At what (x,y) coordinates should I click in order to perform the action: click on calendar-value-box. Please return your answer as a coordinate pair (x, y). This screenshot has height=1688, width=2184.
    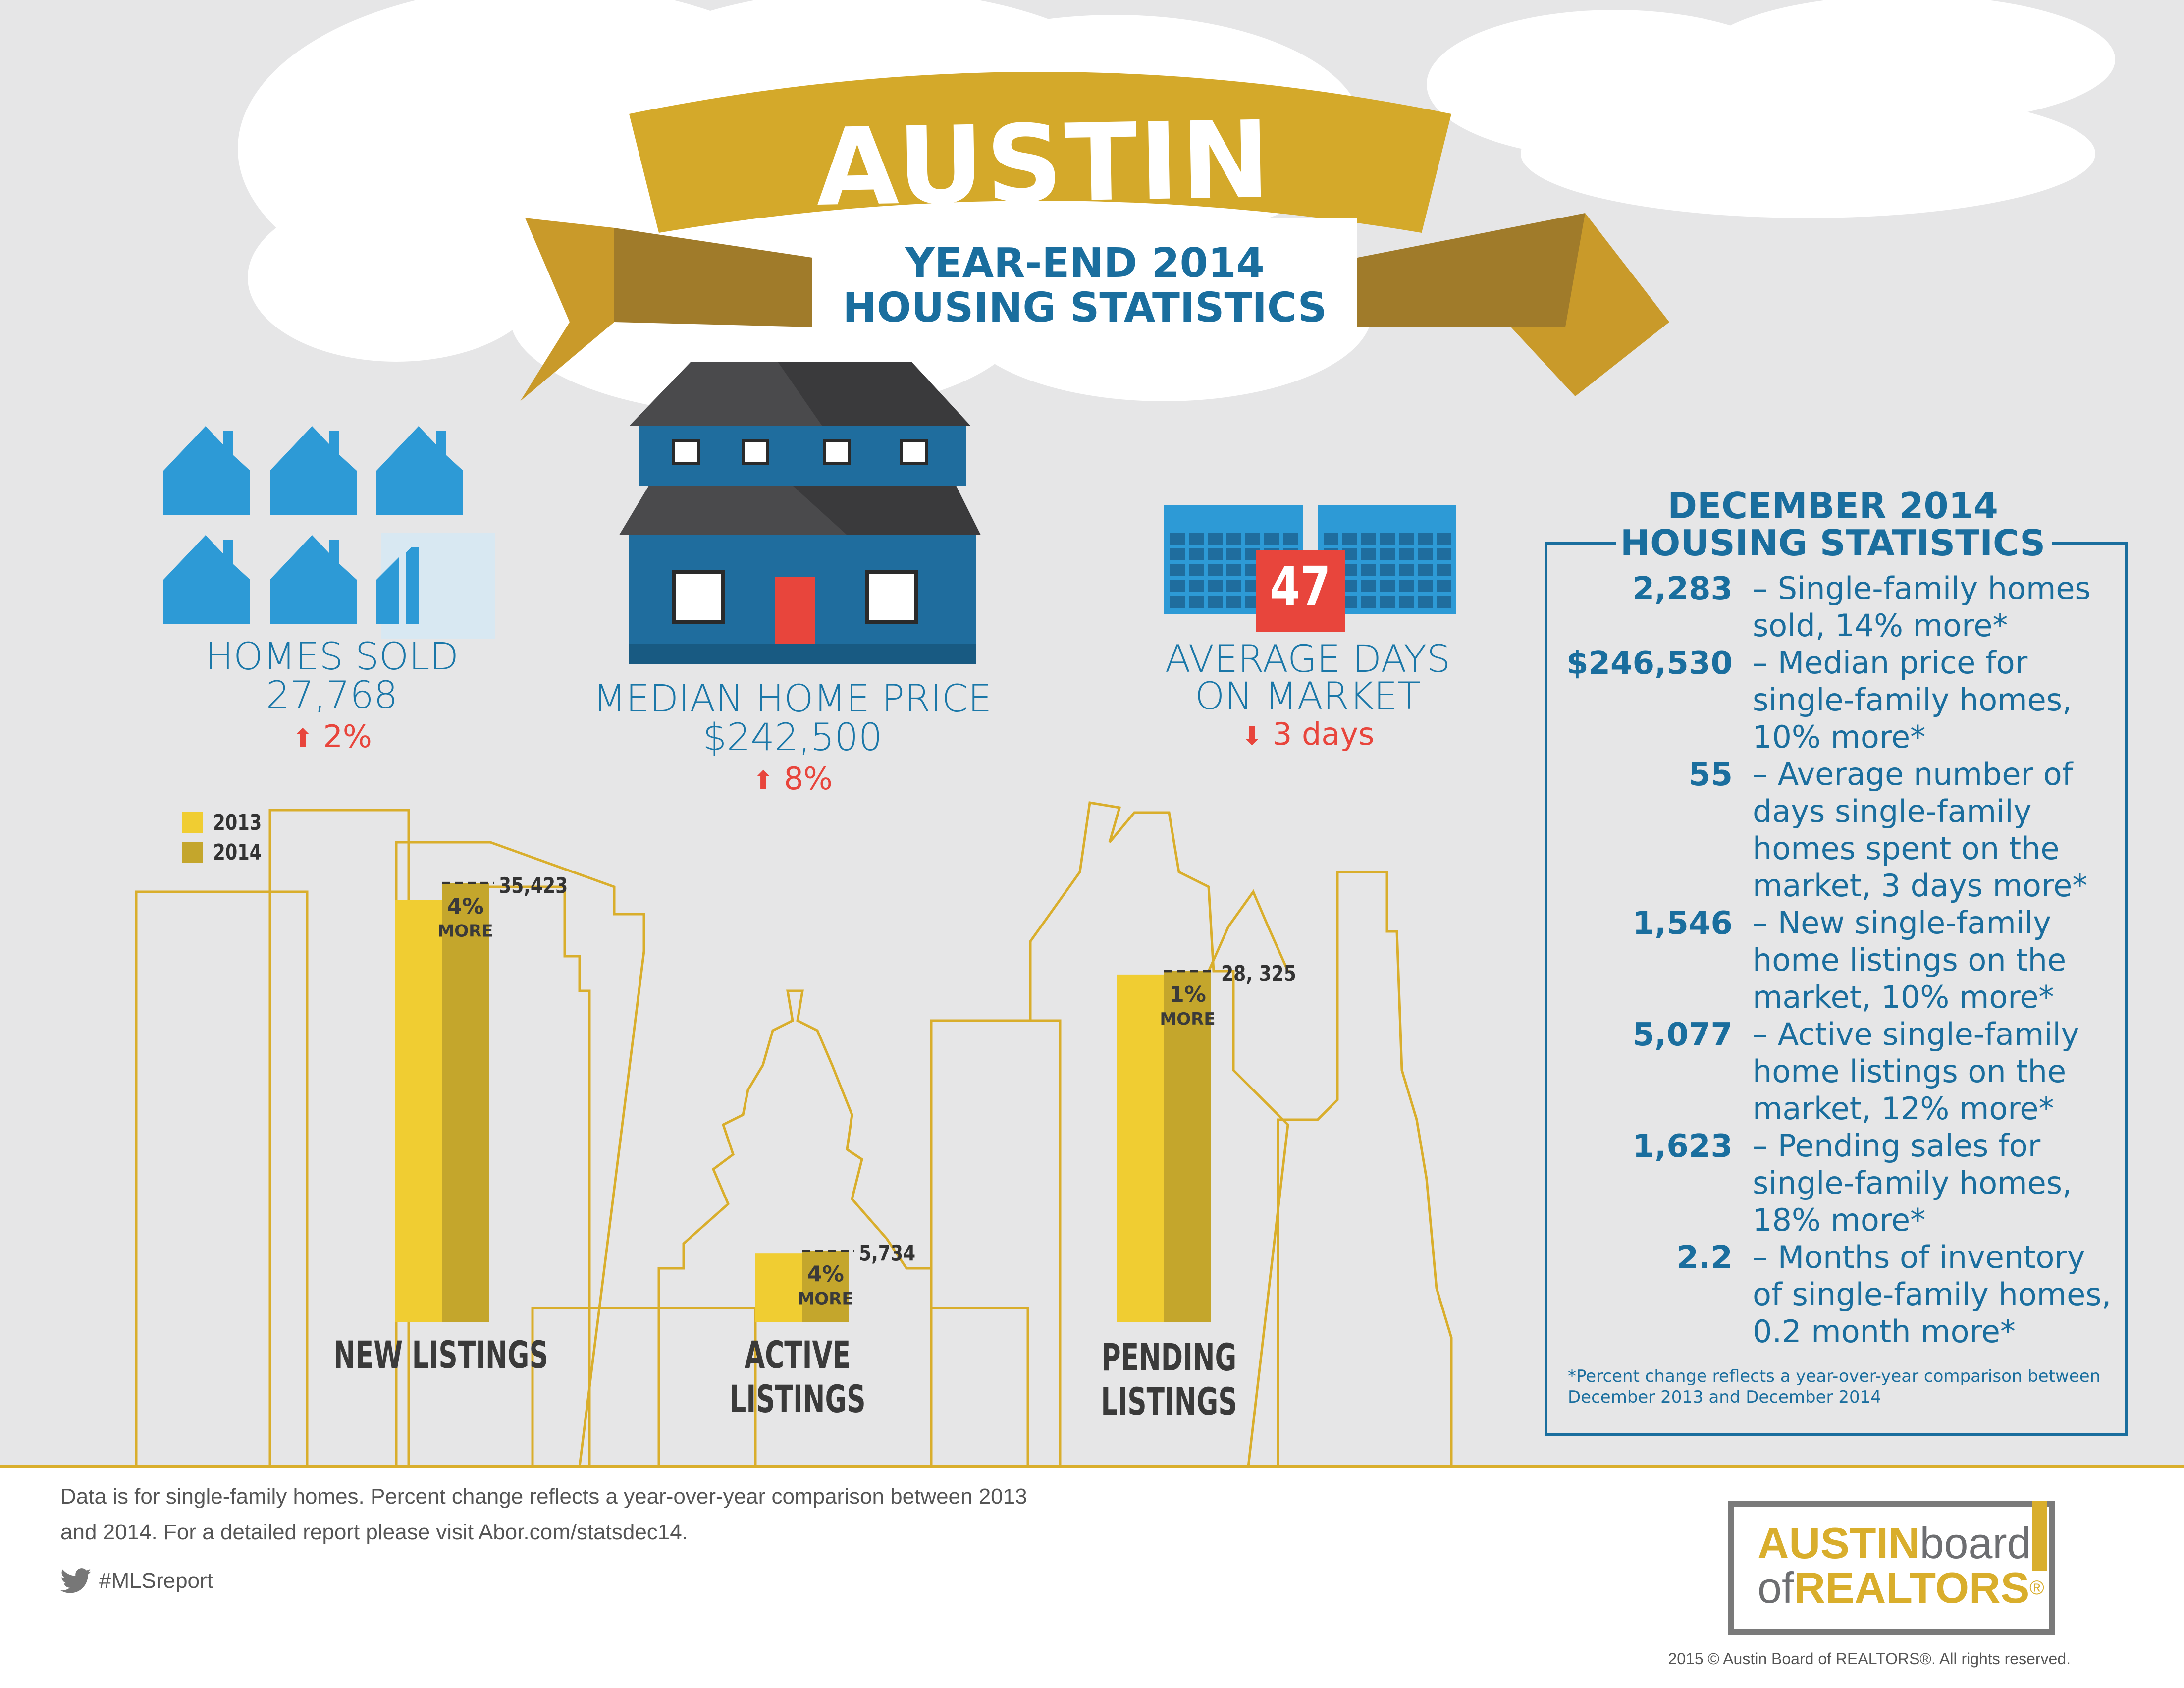
    Looking at the image, I should click on (1300, 591).